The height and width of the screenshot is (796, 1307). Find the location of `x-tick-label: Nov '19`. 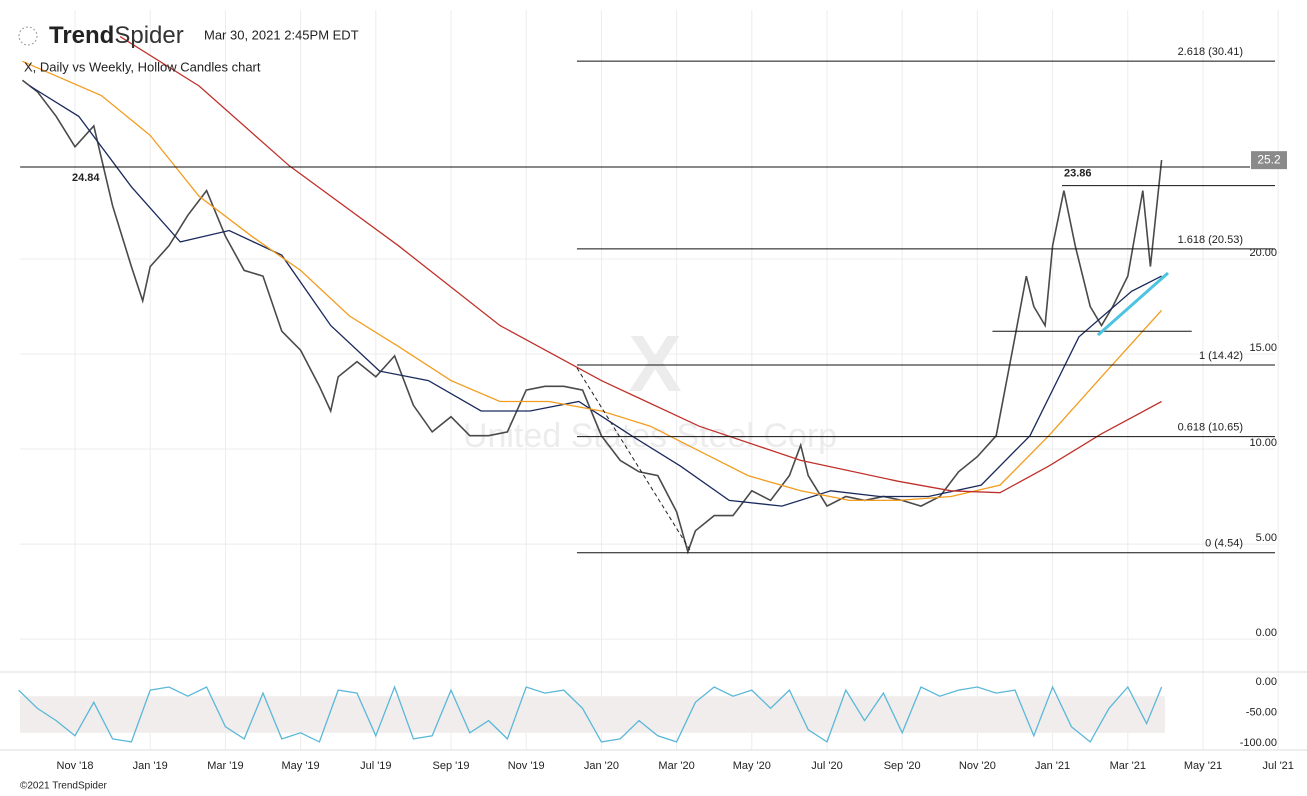

x-tick-label: Nov '19 is located at coordinates (526, 766).